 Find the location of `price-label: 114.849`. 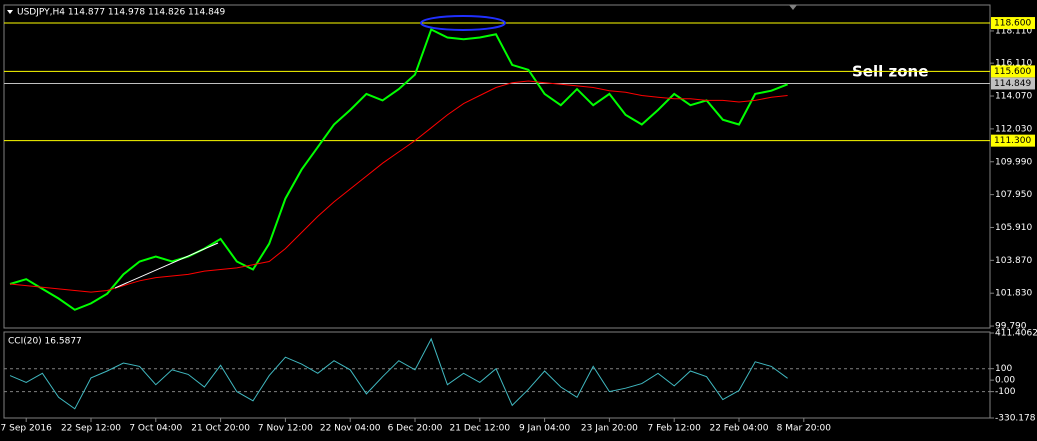

price-label: 114.849 is located at coordinates (1012, 84).